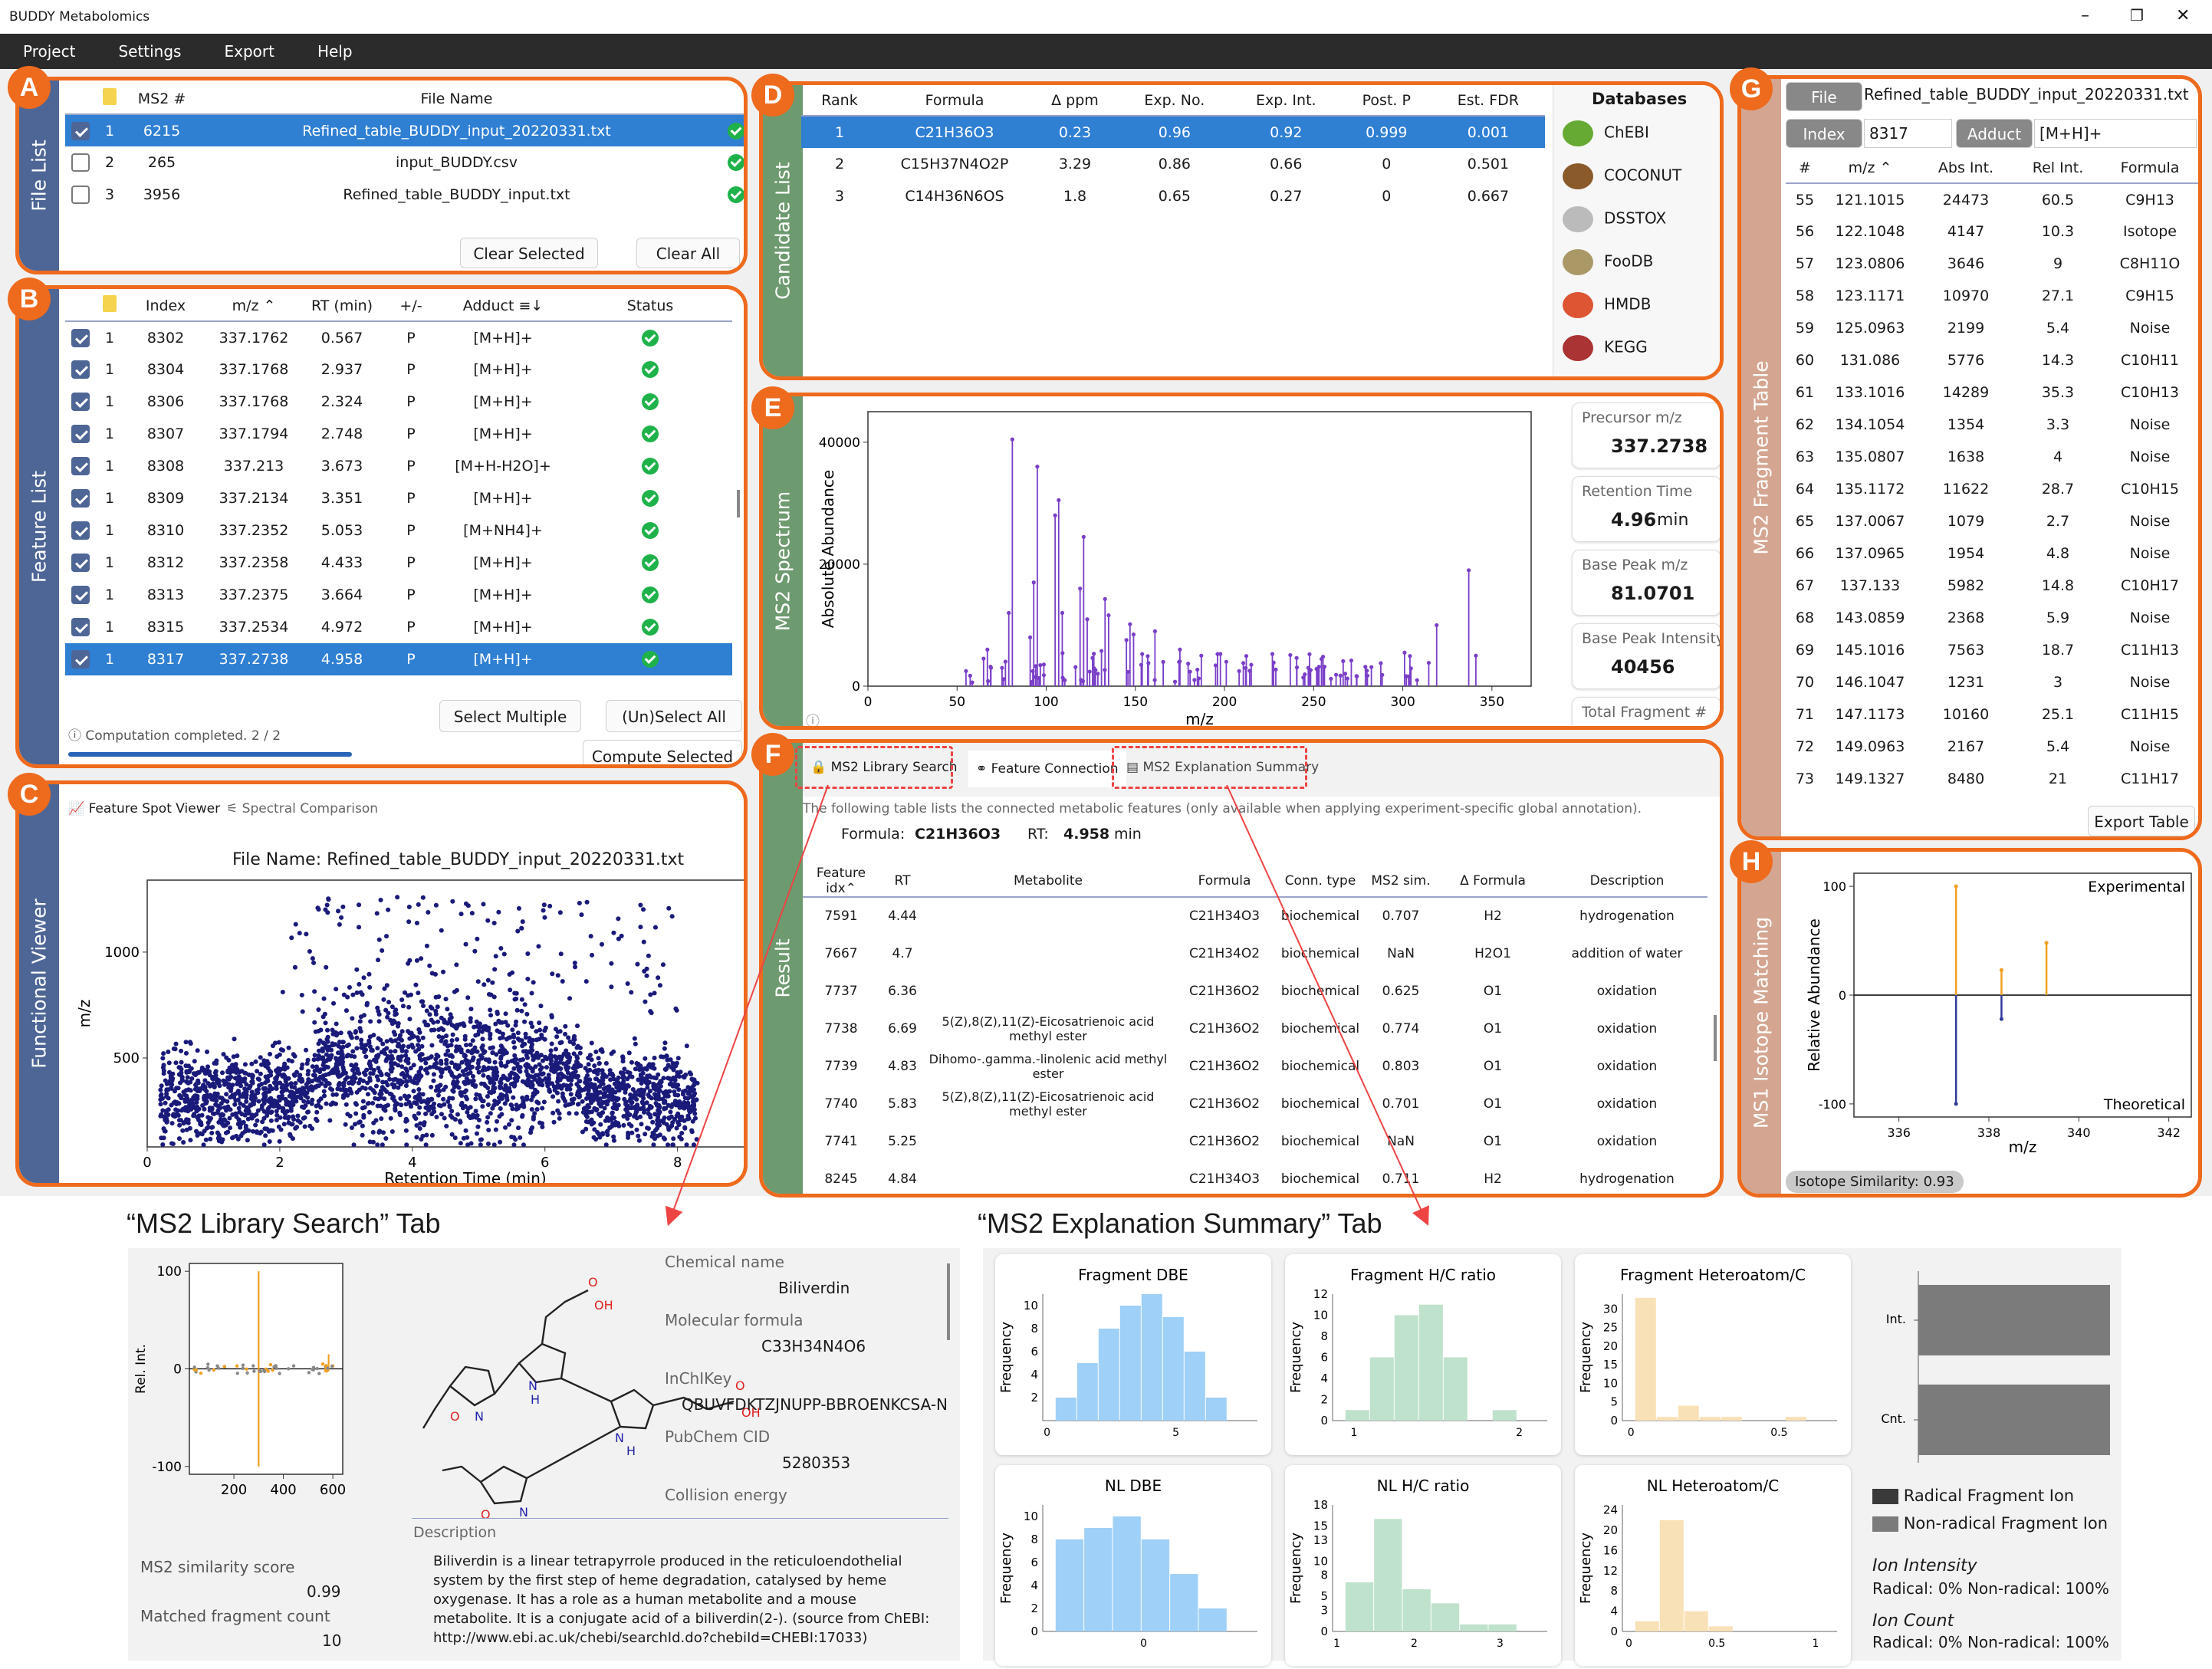  Describe the element at coordinates (1994, 134) in the screenshot. I see `adduct-button: Adduct` at that location.